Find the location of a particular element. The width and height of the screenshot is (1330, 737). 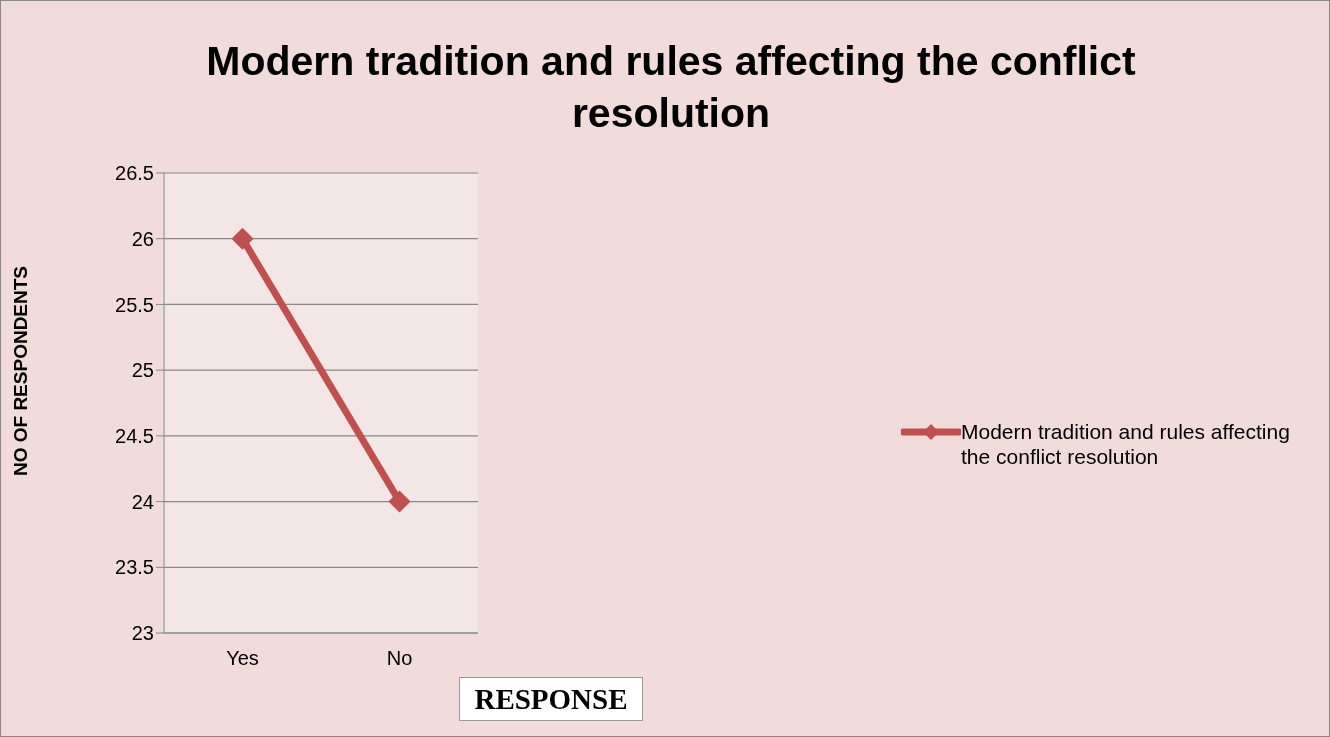

y-tick-label: 26 is located at coordinates (142, 238).